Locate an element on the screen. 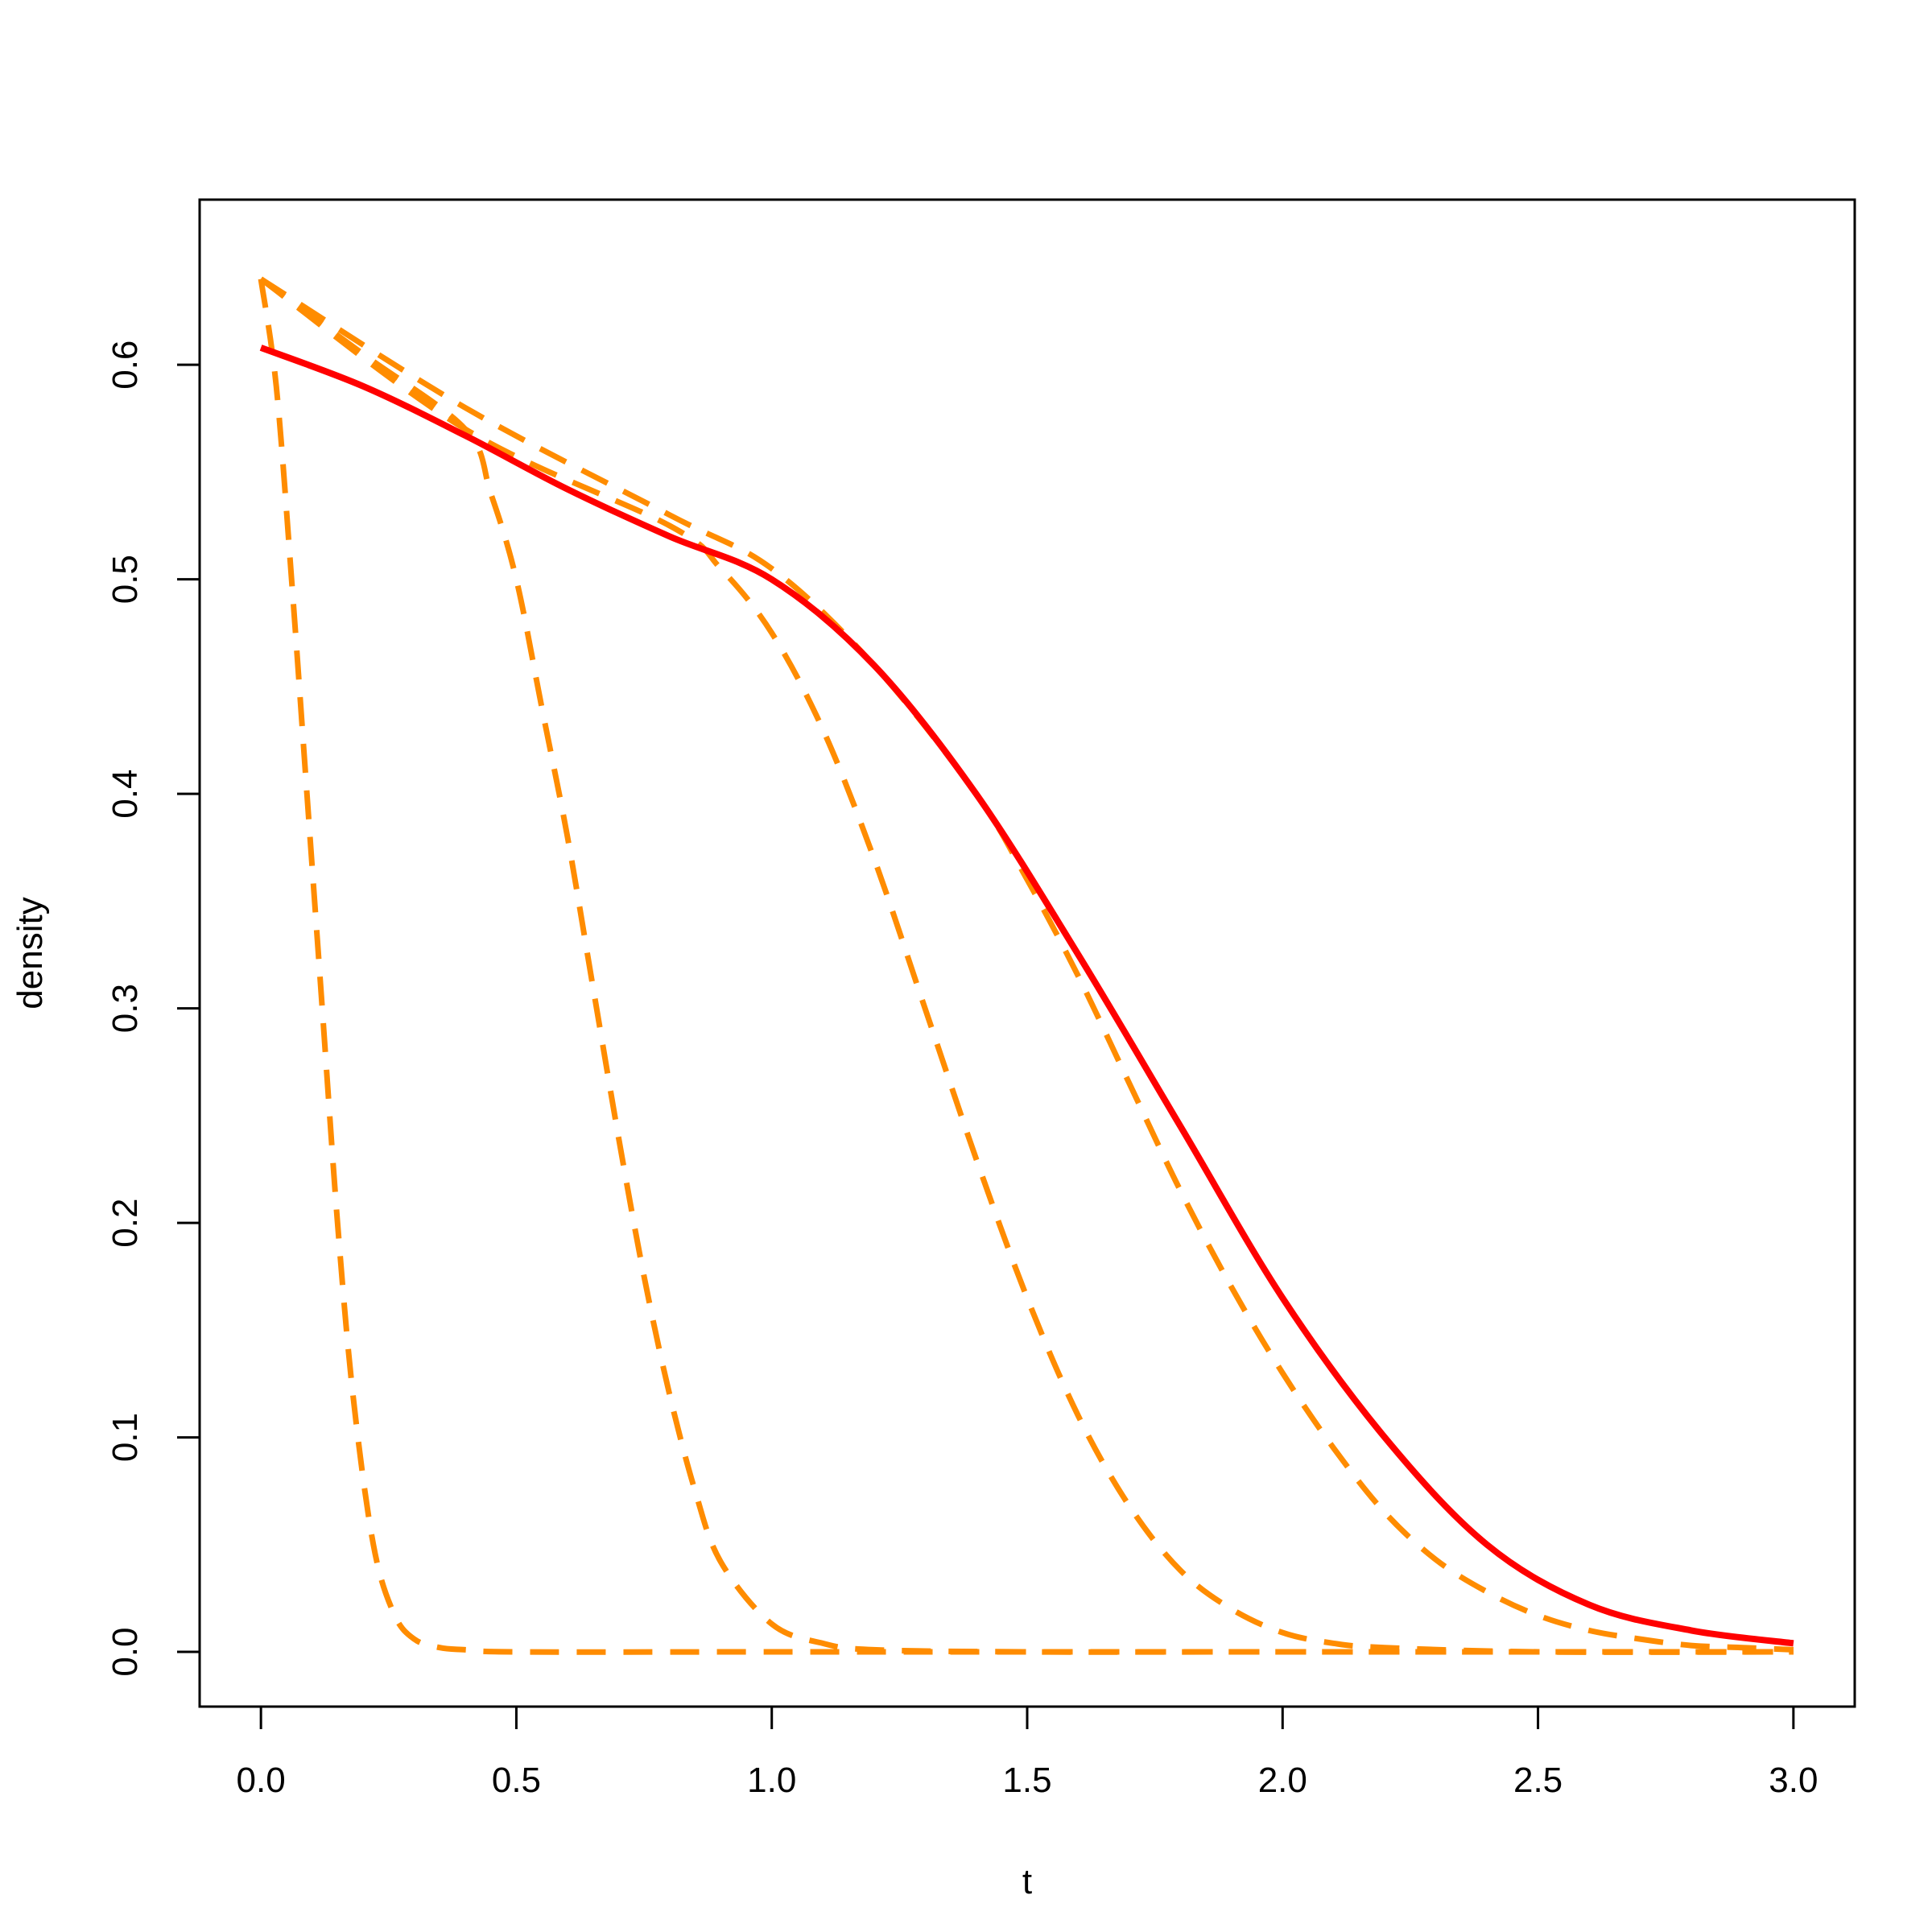  x-tick-label: 0.5 is located at coordinates (516, 1780).